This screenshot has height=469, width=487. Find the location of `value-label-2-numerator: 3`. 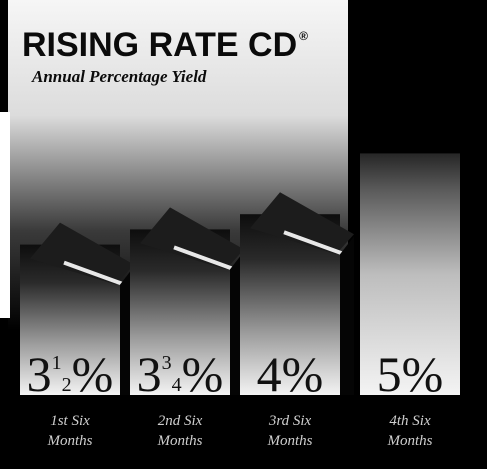

value-label-2-numerator: 3 is located at coordinates (167, 363).